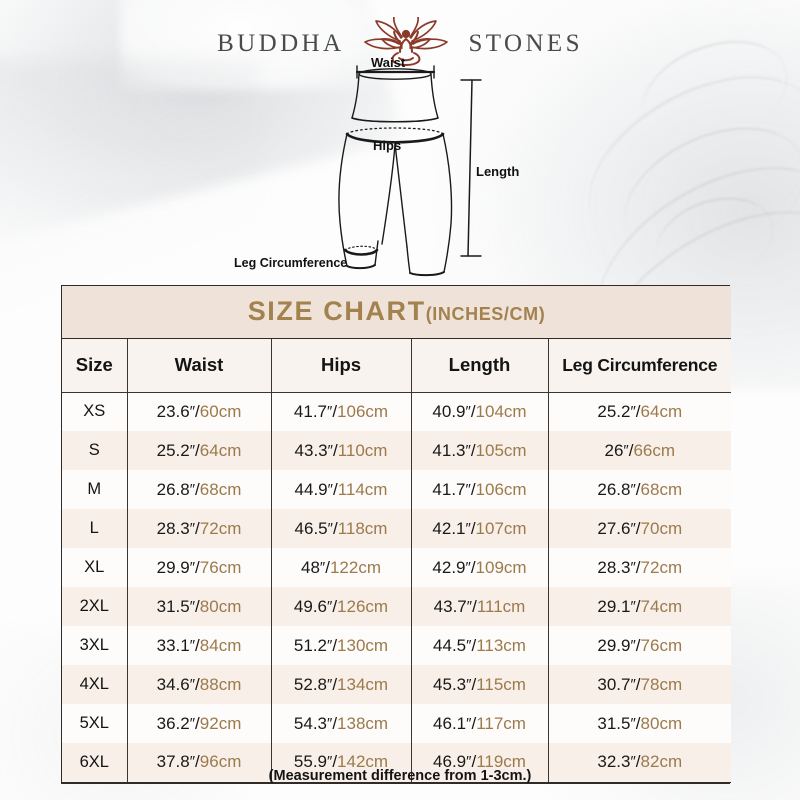  Describe the element at coordinates (95, 528) in the screenshot. I see `table-cell-size: L` at that location.